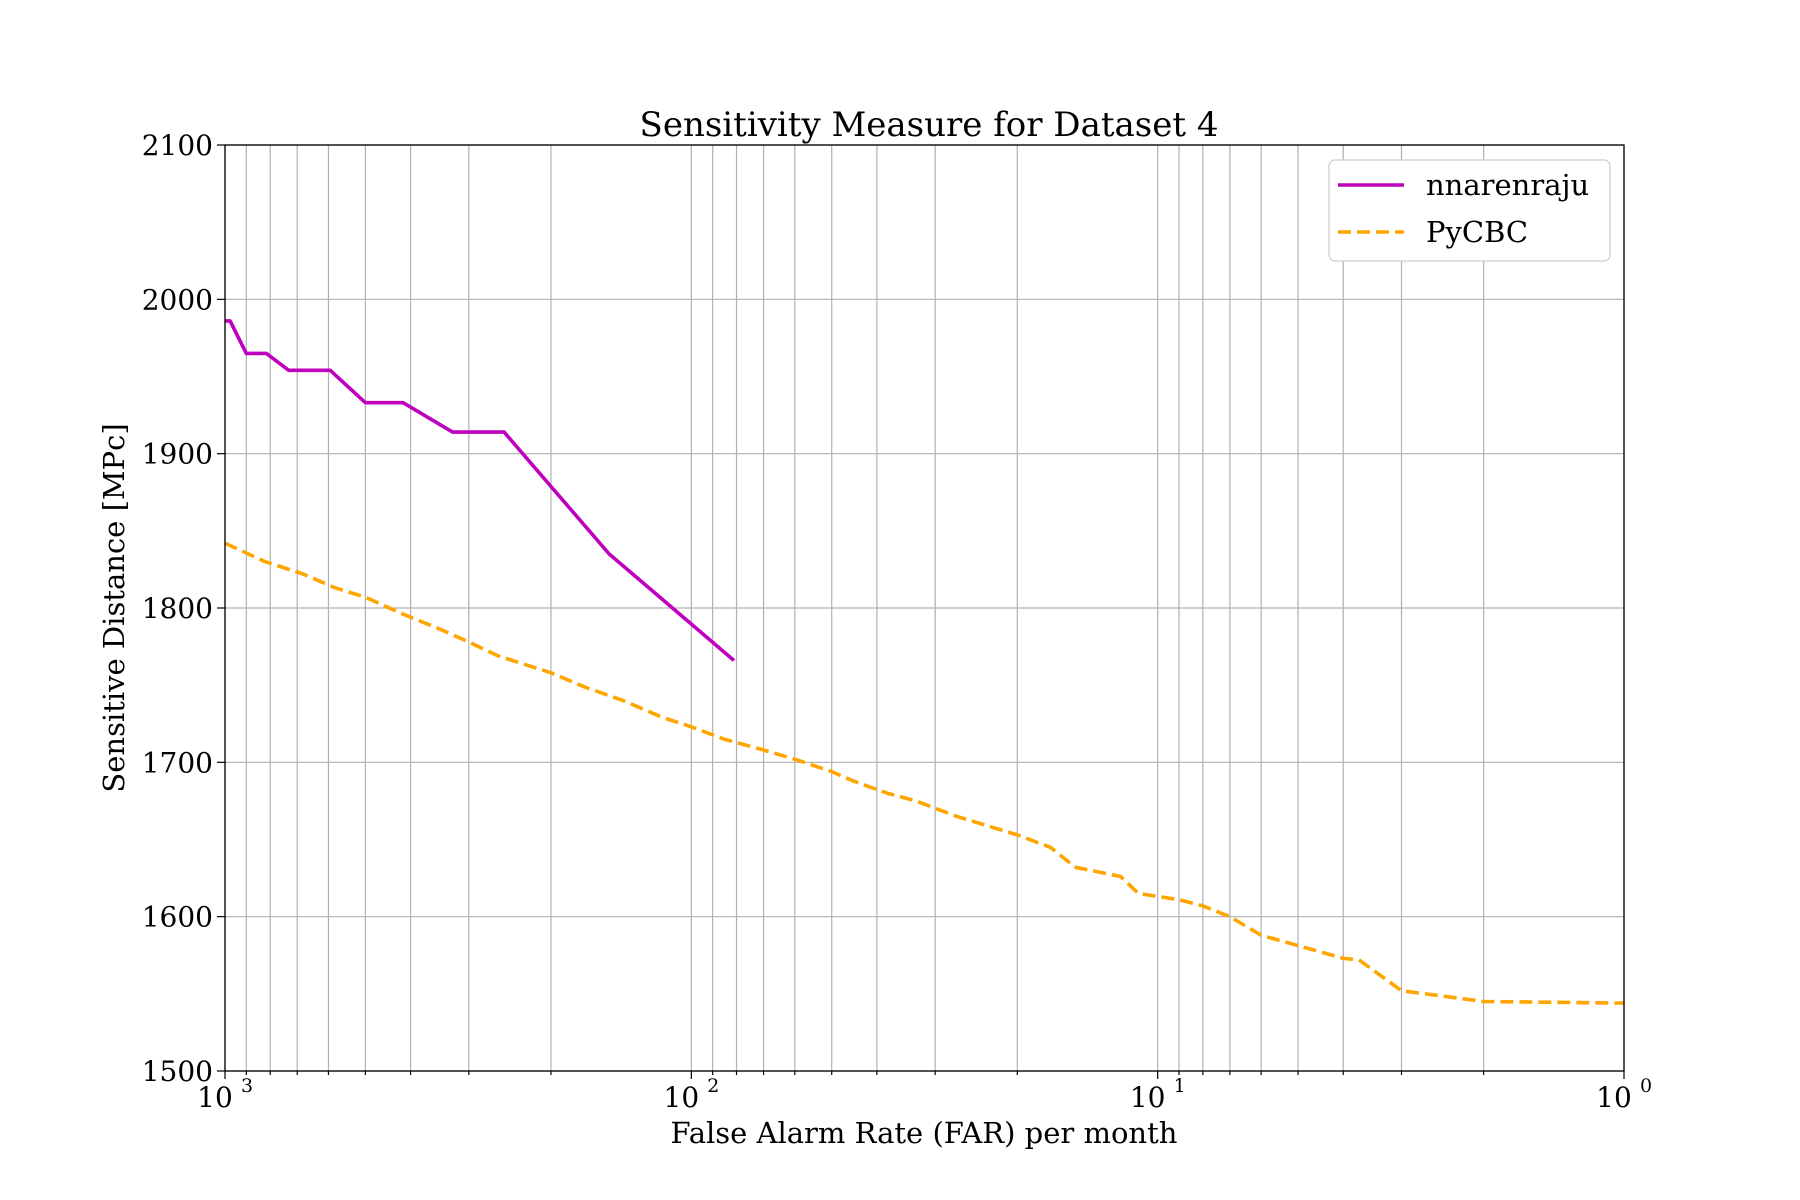  I want to click on legend: nnarenraju PyCBC, so click(1469, 210).